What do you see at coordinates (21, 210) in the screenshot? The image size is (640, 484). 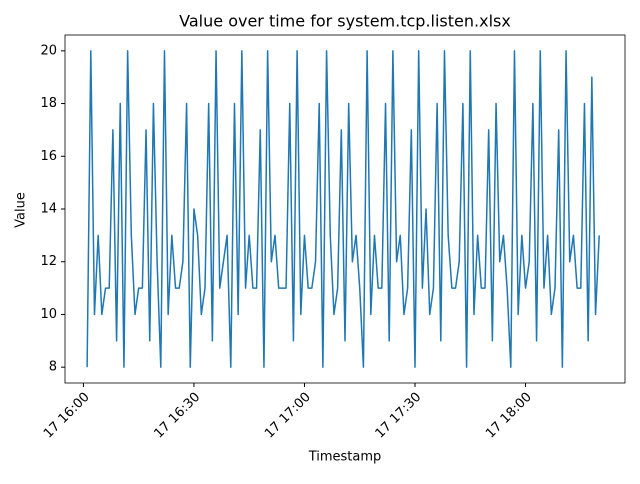 I see `y-axis-label: Value` at bounding box center [21, 210].